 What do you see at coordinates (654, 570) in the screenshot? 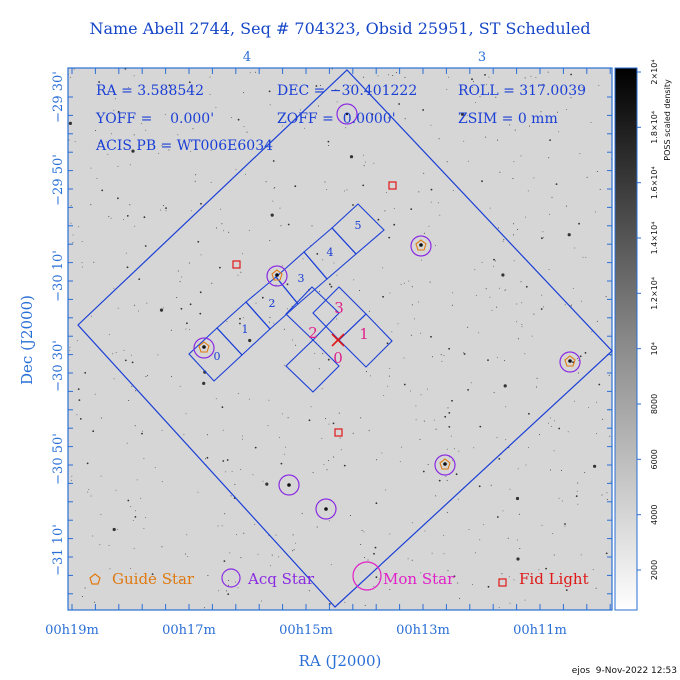
I see `colorbar-tick-label: 2000` at bounding box center [654, 570].